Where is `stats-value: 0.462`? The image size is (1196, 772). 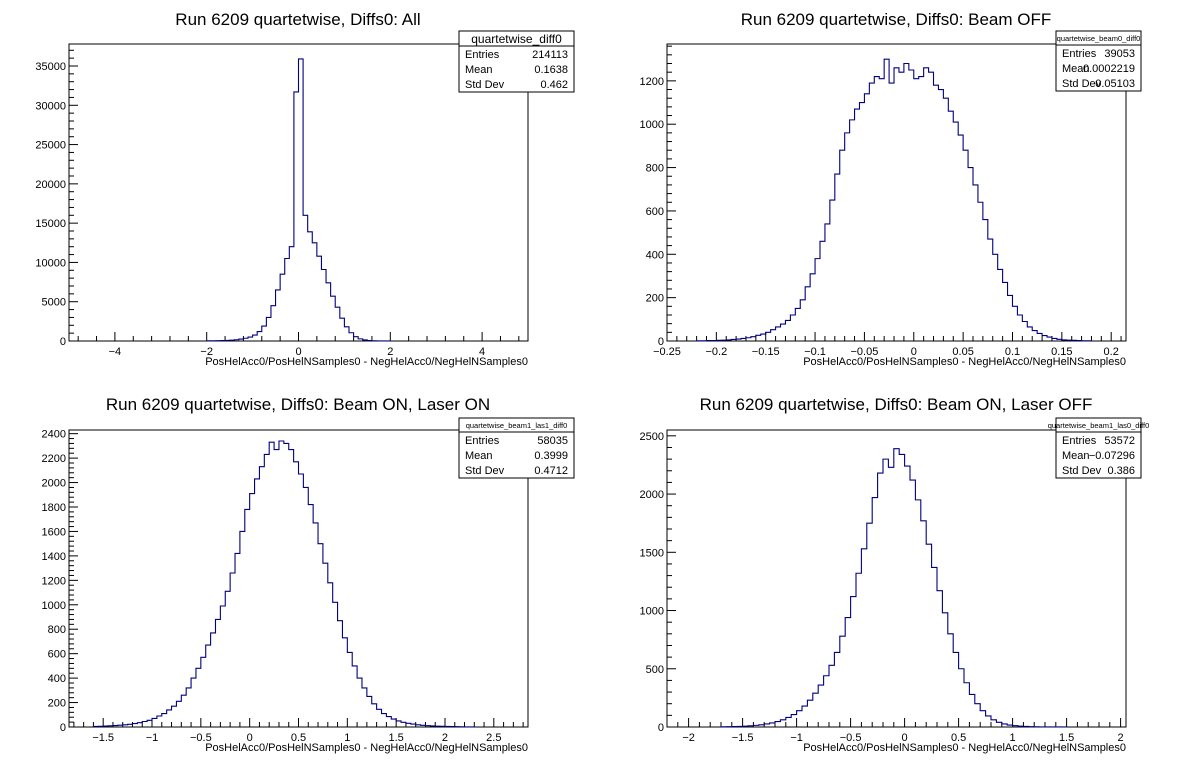
stats-value: 0.462 is located at coordinates (554, 85).